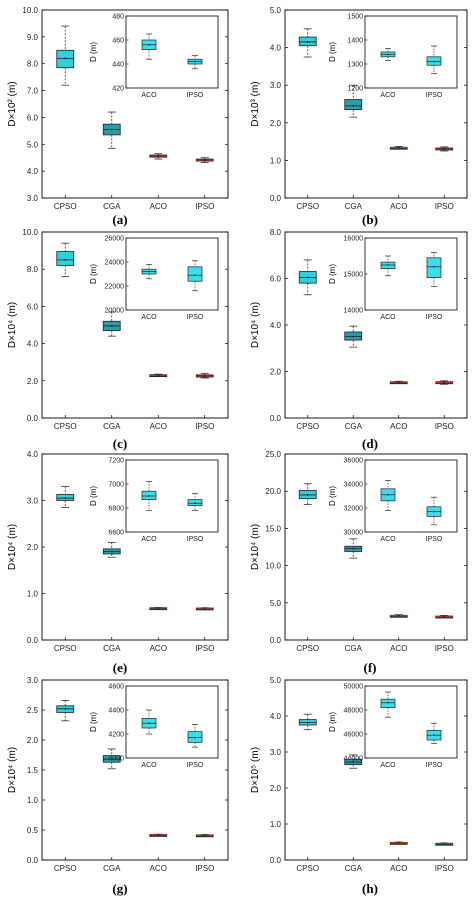 Image resolution: width=474 pixels, height=902 pixels. I want to click on inset-y-tick-label: 480, so click(118, 17).